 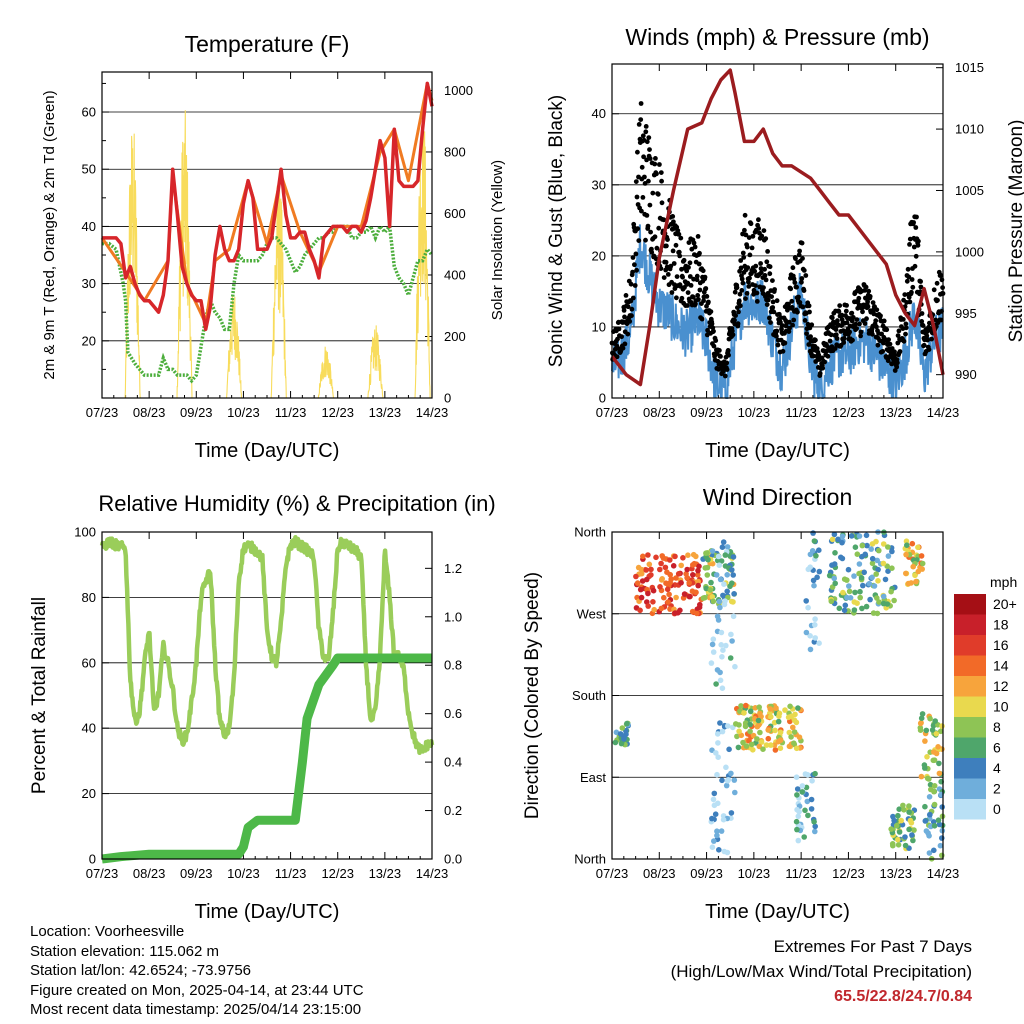 What do you see at coordinates (455, 213) in the screenshot?
I see `y-right-tick-label: 600` at bounding box center [455, 213].